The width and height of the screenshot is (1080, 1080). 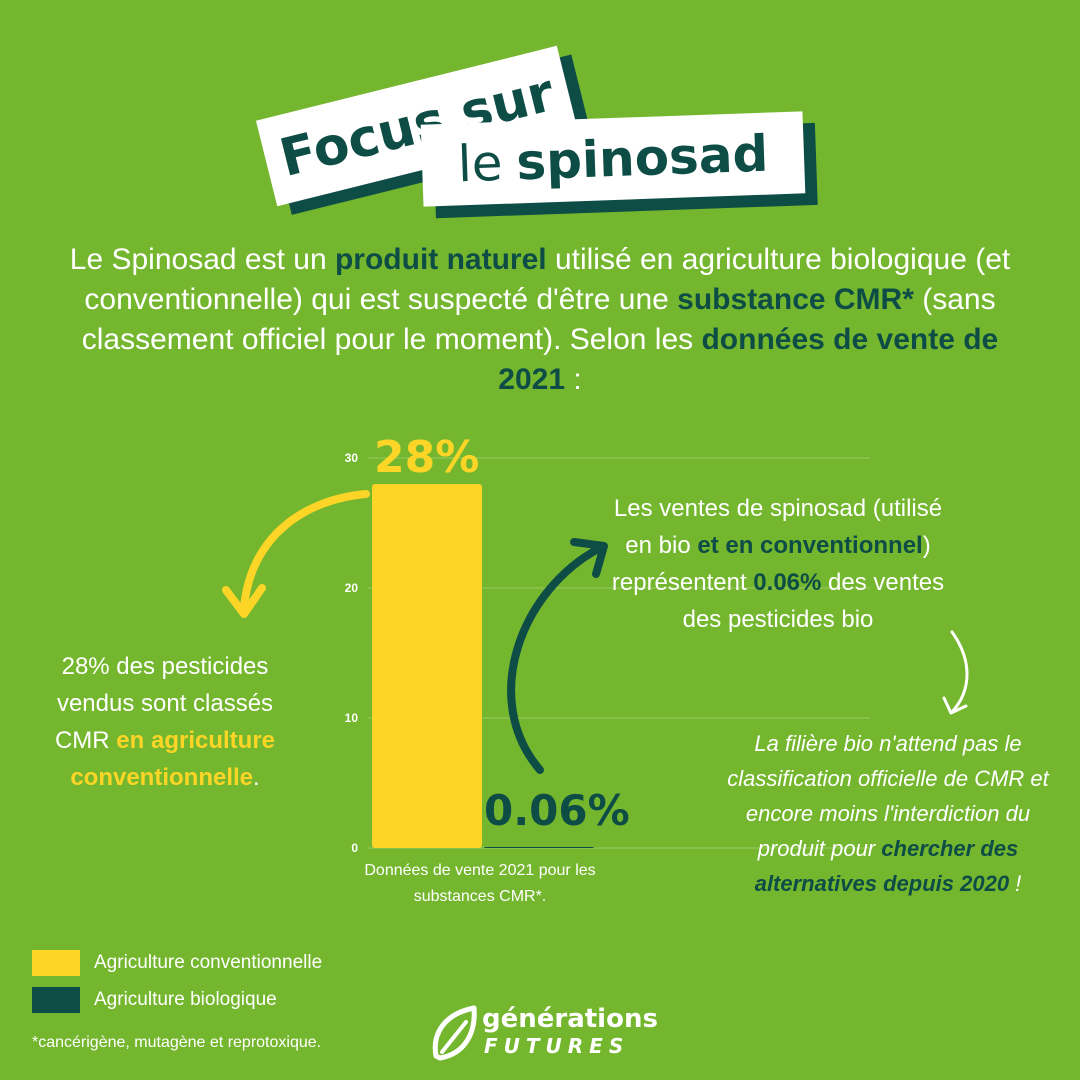 What do you see at coordinates (56, 963) in the screenshot?
I see `legend-swatch-yellow` at bounding box center [56, 963].